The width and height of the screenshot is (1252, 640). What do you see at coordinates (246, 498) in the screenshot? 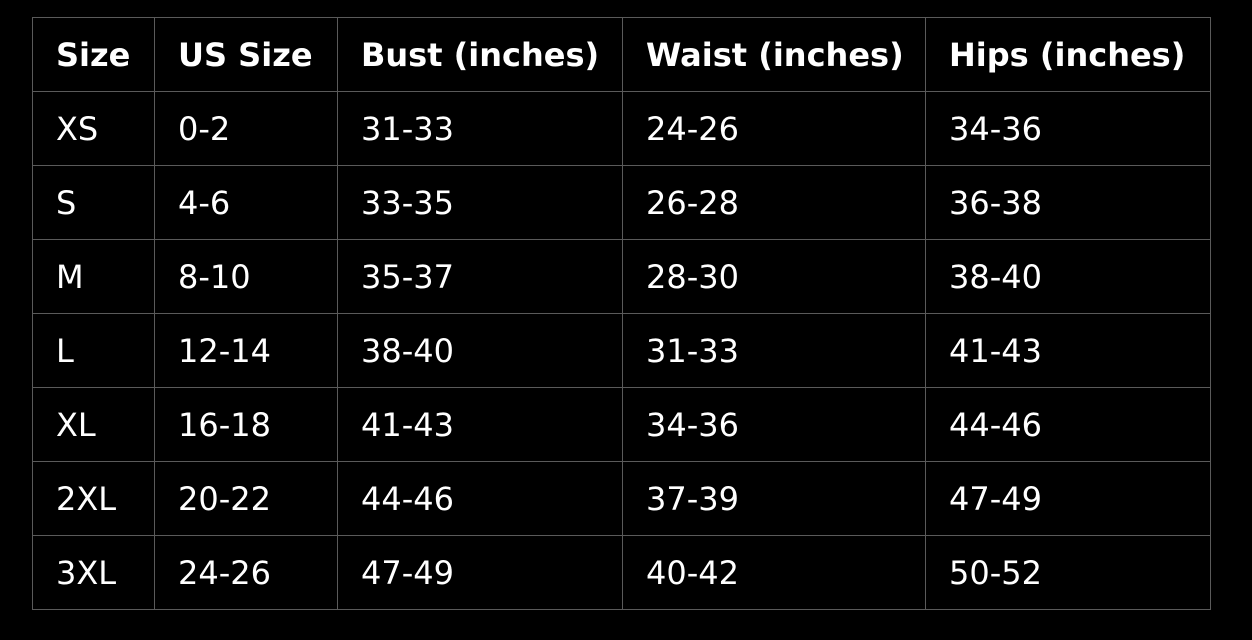
I see `table-cell: 20-22` at bounding box center [246, 498].